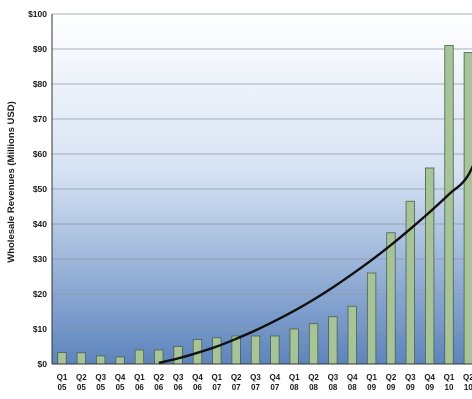 This screenshot has width=472, height=399. I want to click on x-tick-label: Q1 06, so click(139, 382).